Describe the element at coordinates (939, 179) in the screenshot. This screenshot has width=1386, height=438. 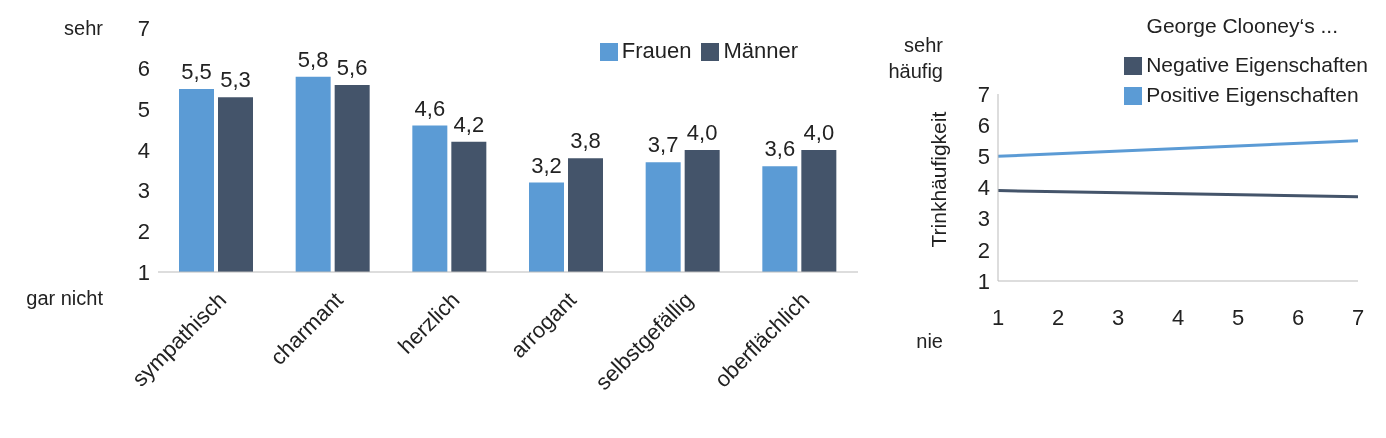
I see `y-axis-title: Trinkhäufigkeit` at that location.